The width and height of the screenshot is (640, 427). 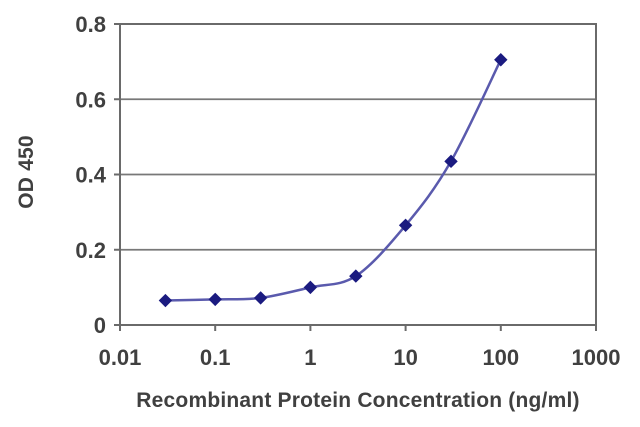 What do you see at coordinates (90, 99) in the screenshot?
I see `y-tick-label: 0.6` at bounding box center [90, 99].